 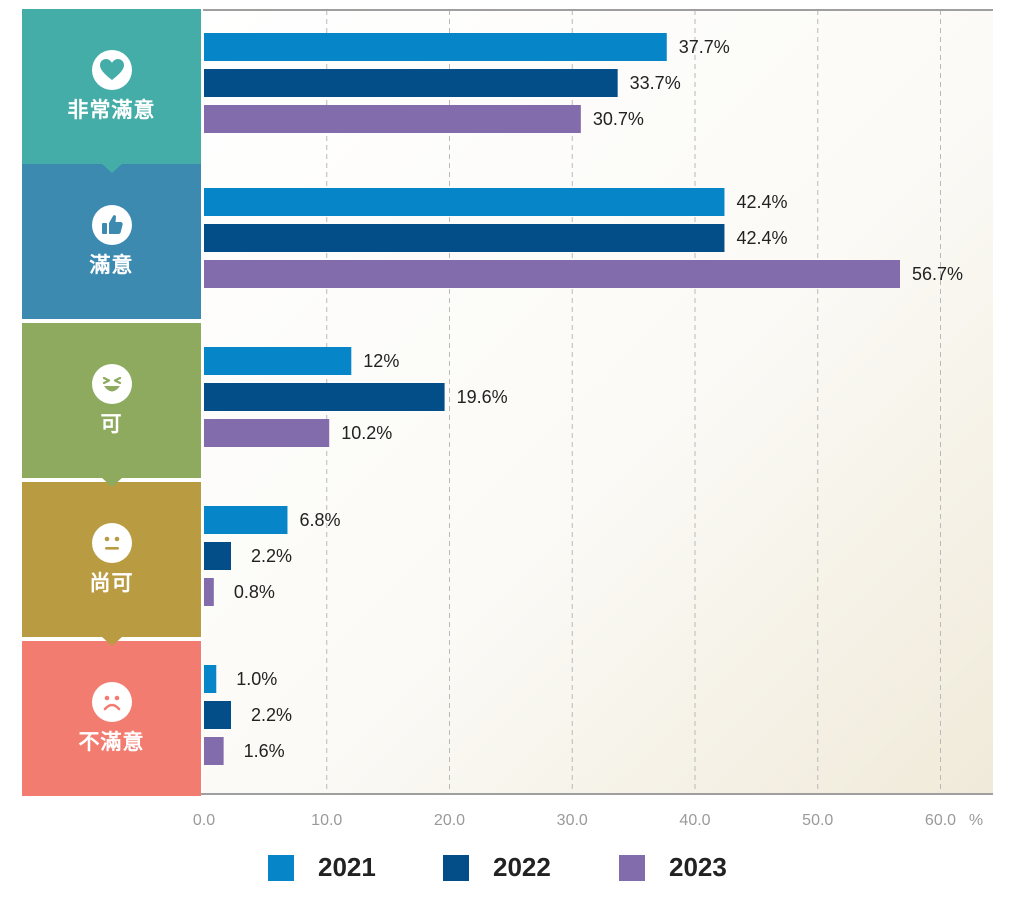 I want to click on data-label: 10.2%, so click(x=366, y=433).